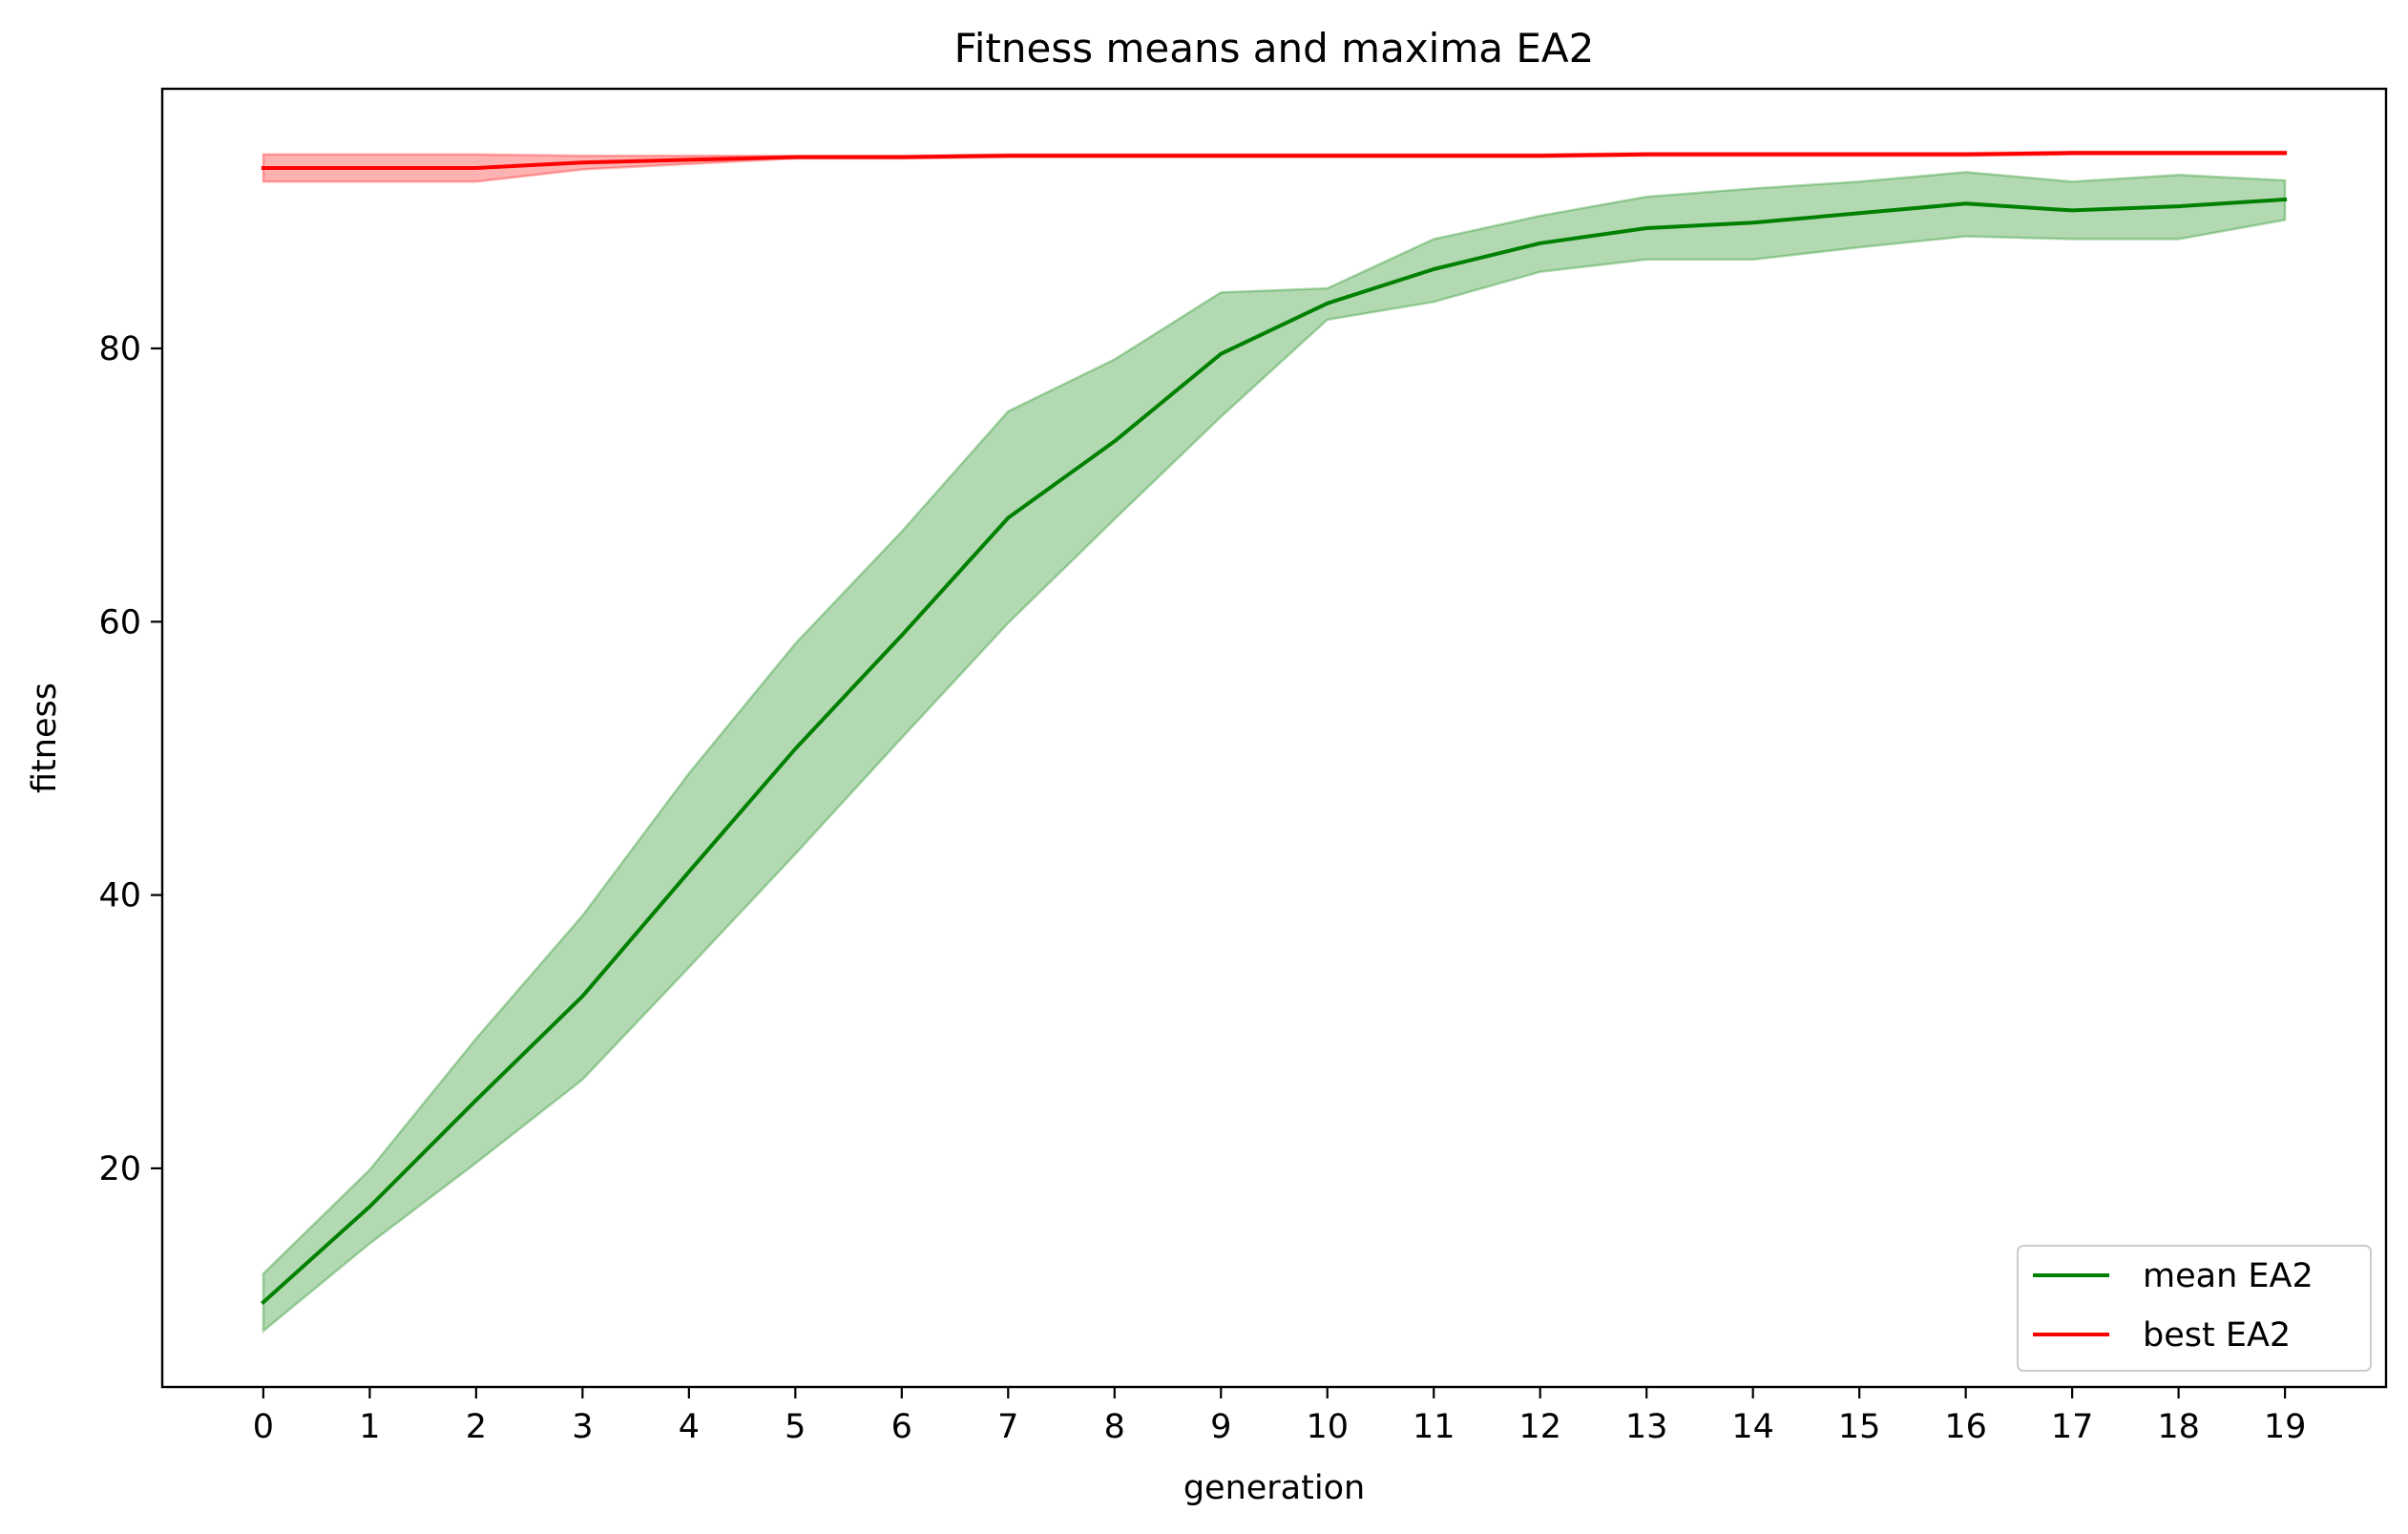 Image resolution: width=2408 pixels, height=1534 pixels. Describe the element at coordinates (2229, 1276) in the screenshot. I see `legend-label-mean-ea2: mean EA2` at that location.